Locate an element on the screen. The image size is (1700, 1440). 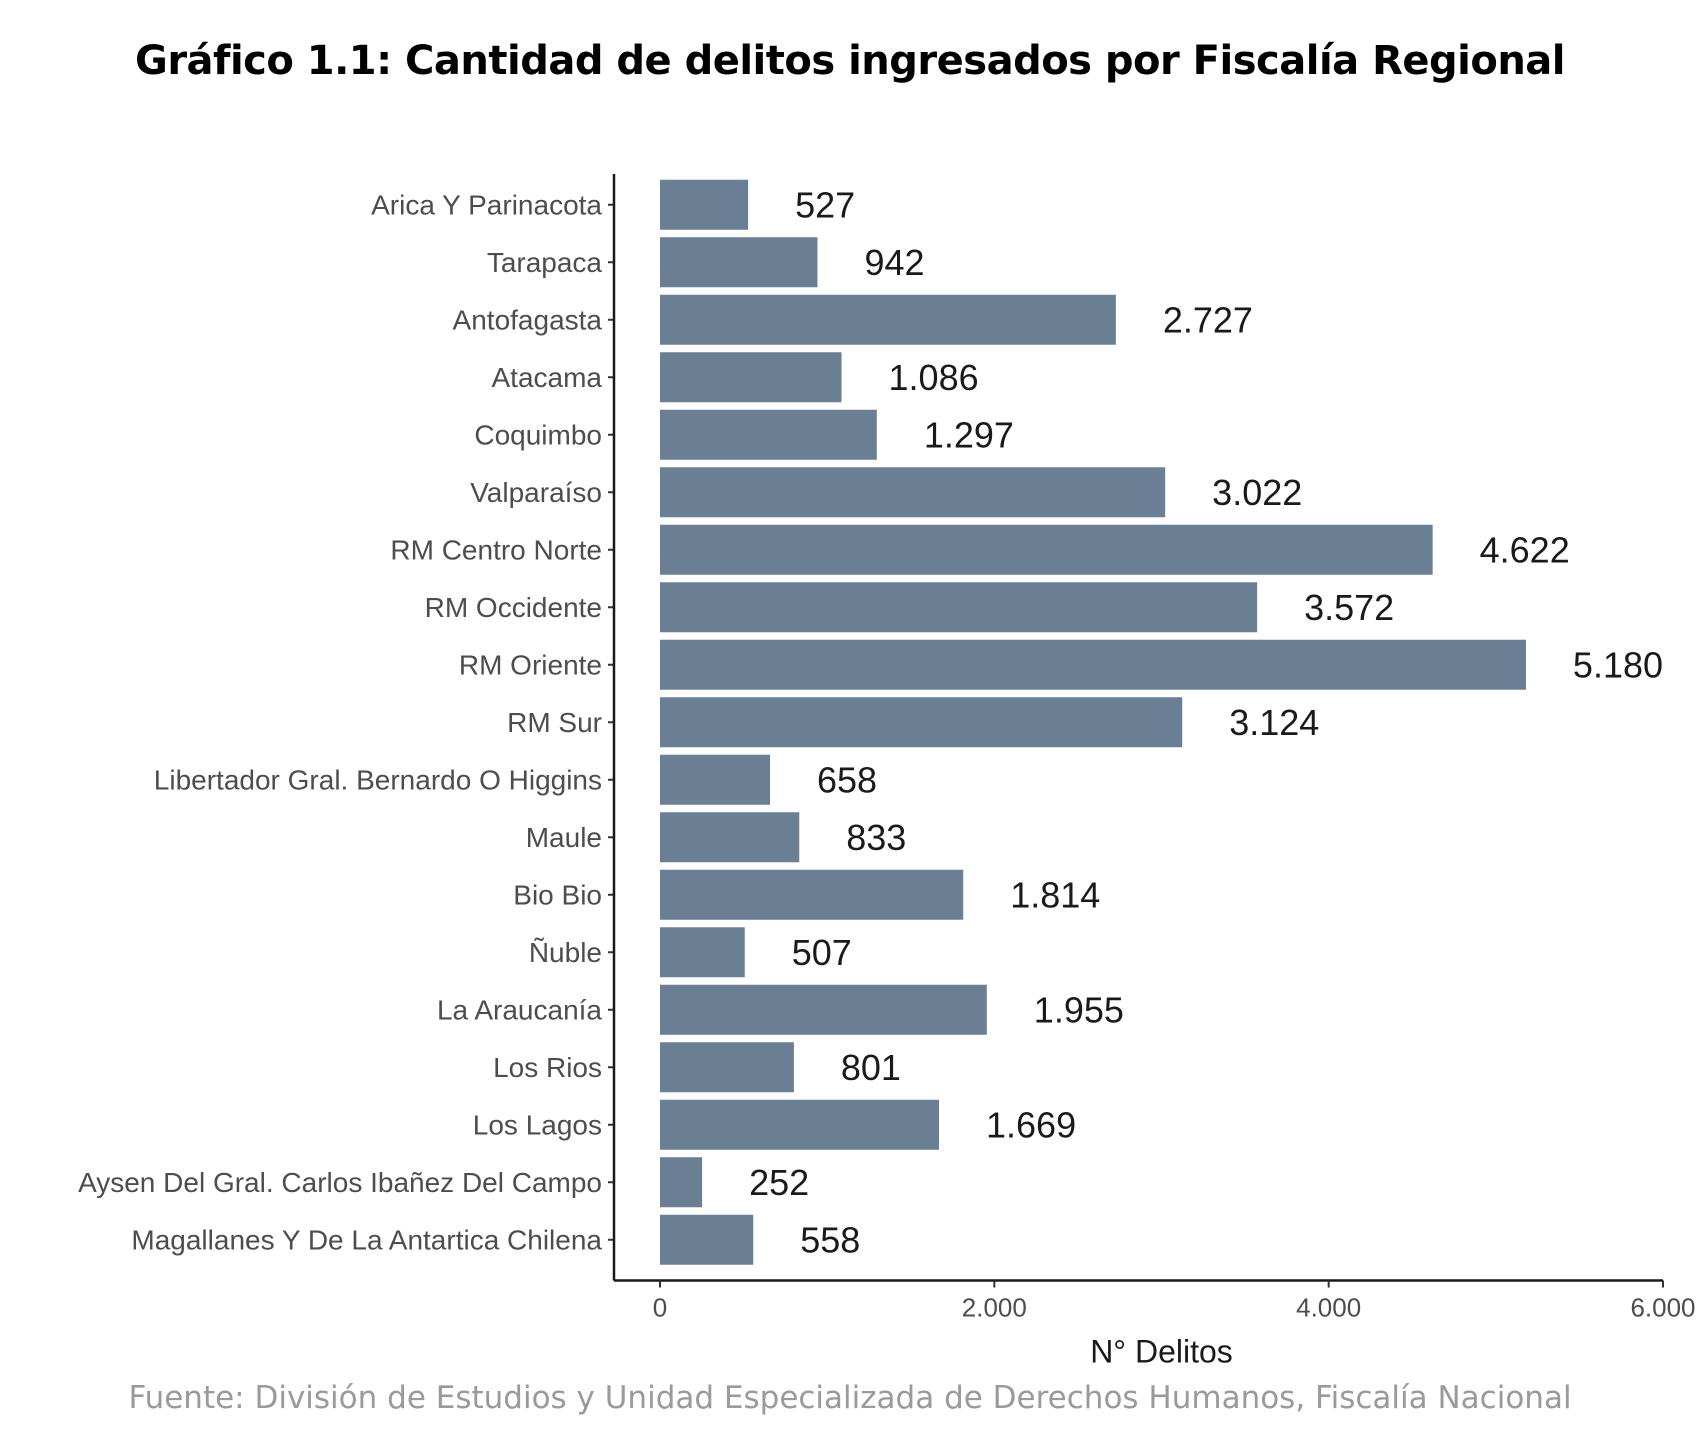
category-label: La Araucanía is located at coordinates (519, 1009).